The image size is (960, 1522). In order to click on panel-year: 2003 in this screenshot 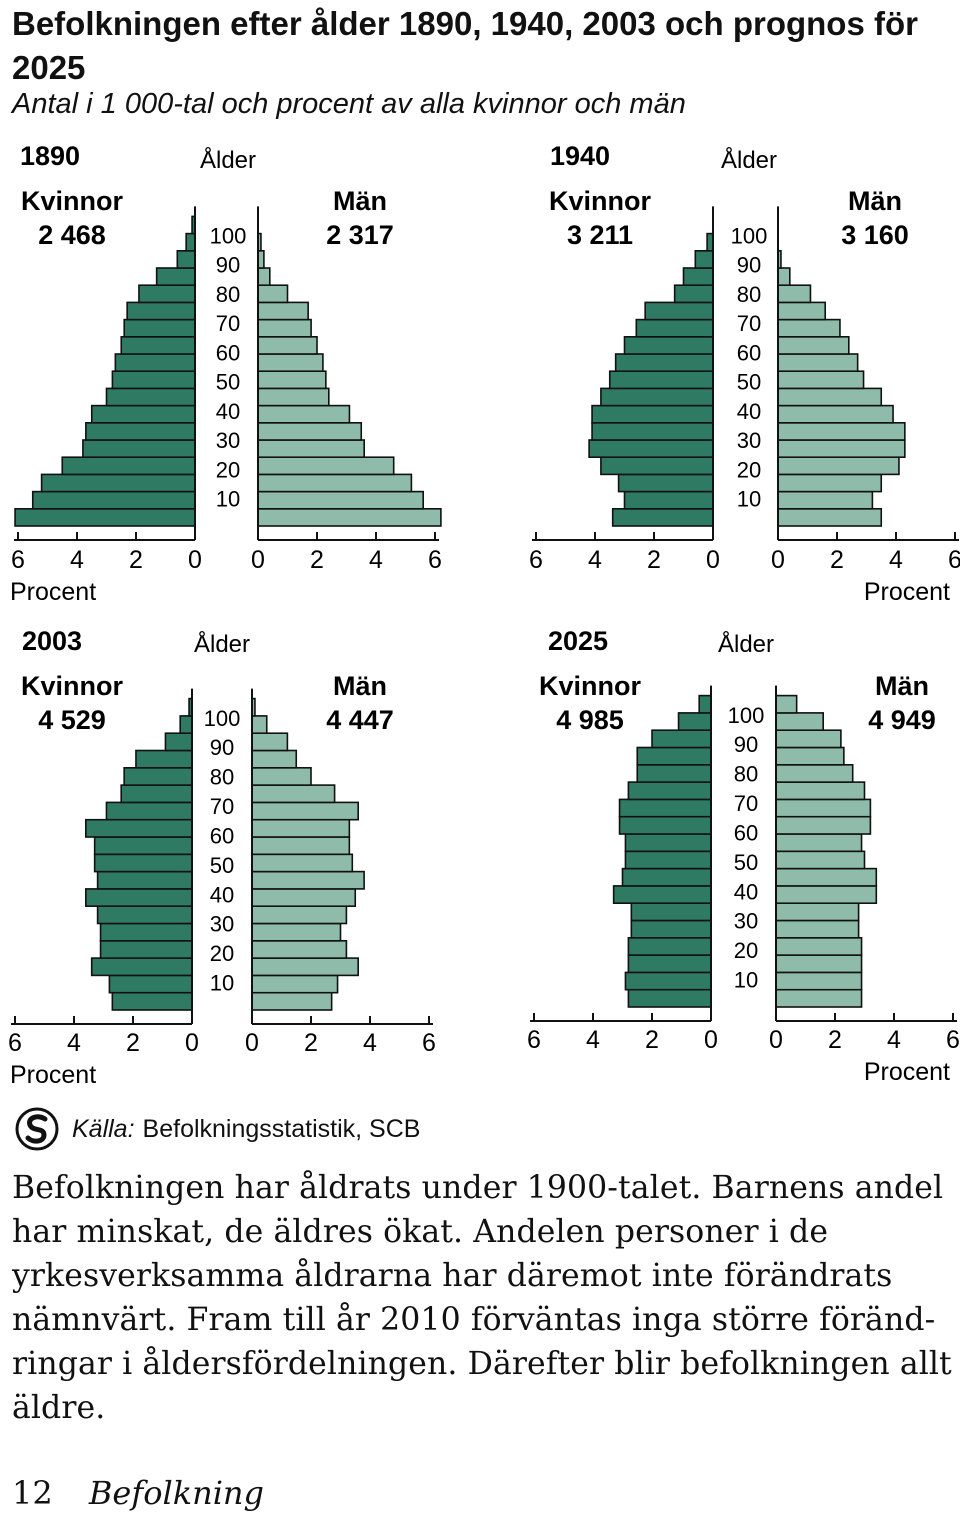, I will do `click(52, 641)`.